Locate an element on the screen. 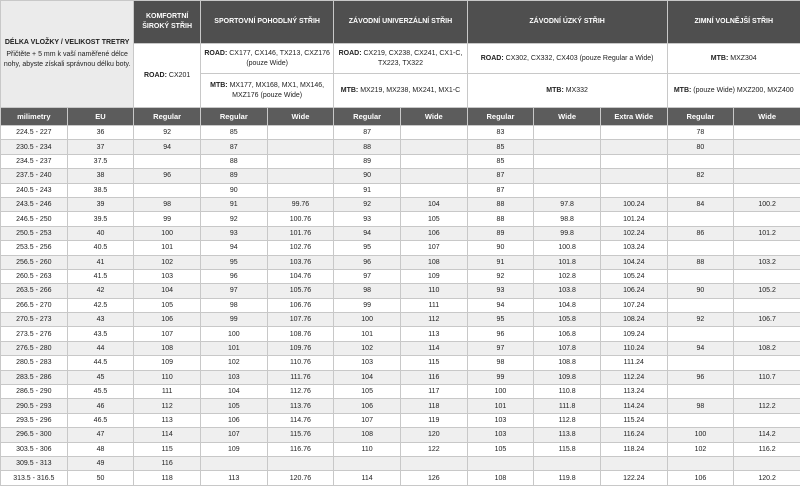 This screenshot has height=486, width=800. cell: 102.8 is located at coordinates (567, 276).